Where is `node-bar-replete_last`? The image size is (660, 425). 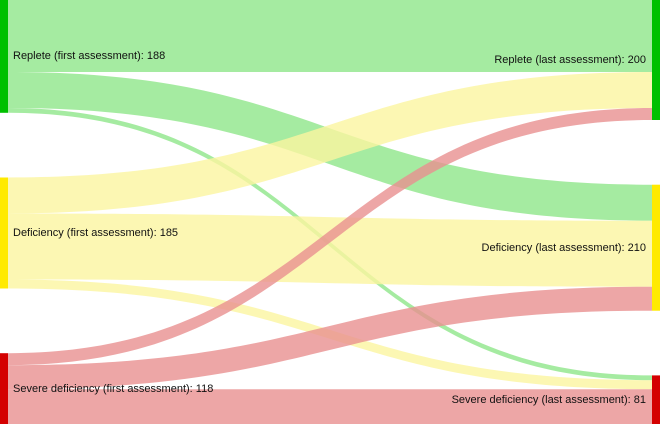
node-bar-replete_last is located at coordinates (656, 60).